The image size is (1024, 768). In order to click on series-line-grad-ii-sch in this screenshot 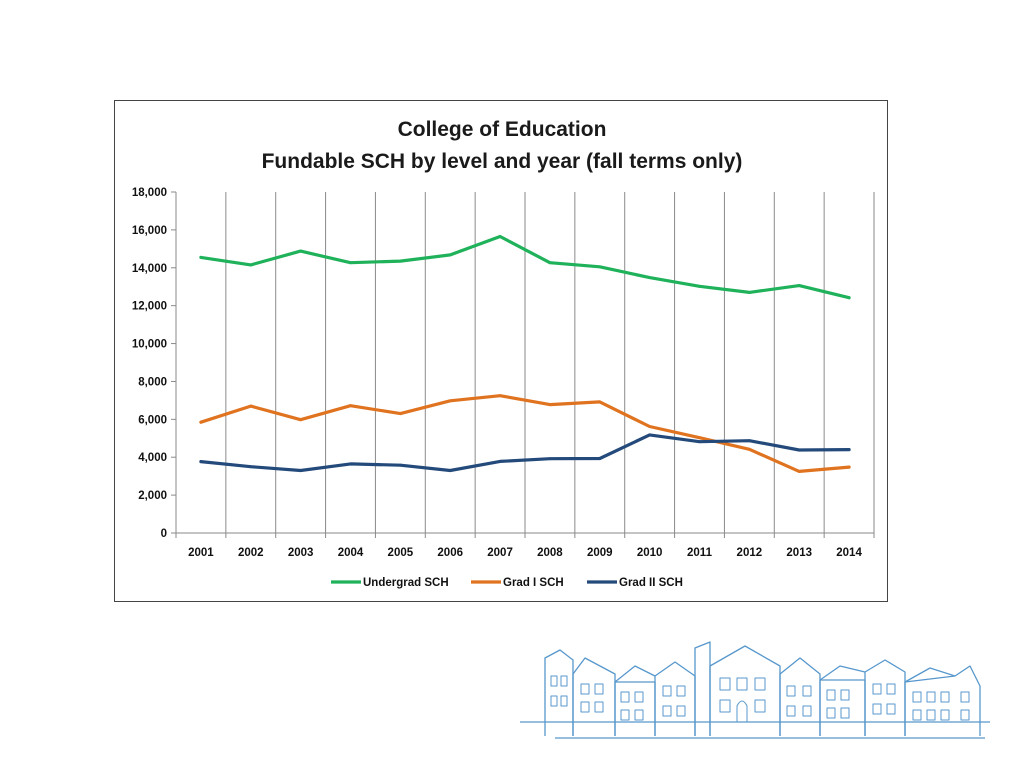, I will do `click(525, 453)`.